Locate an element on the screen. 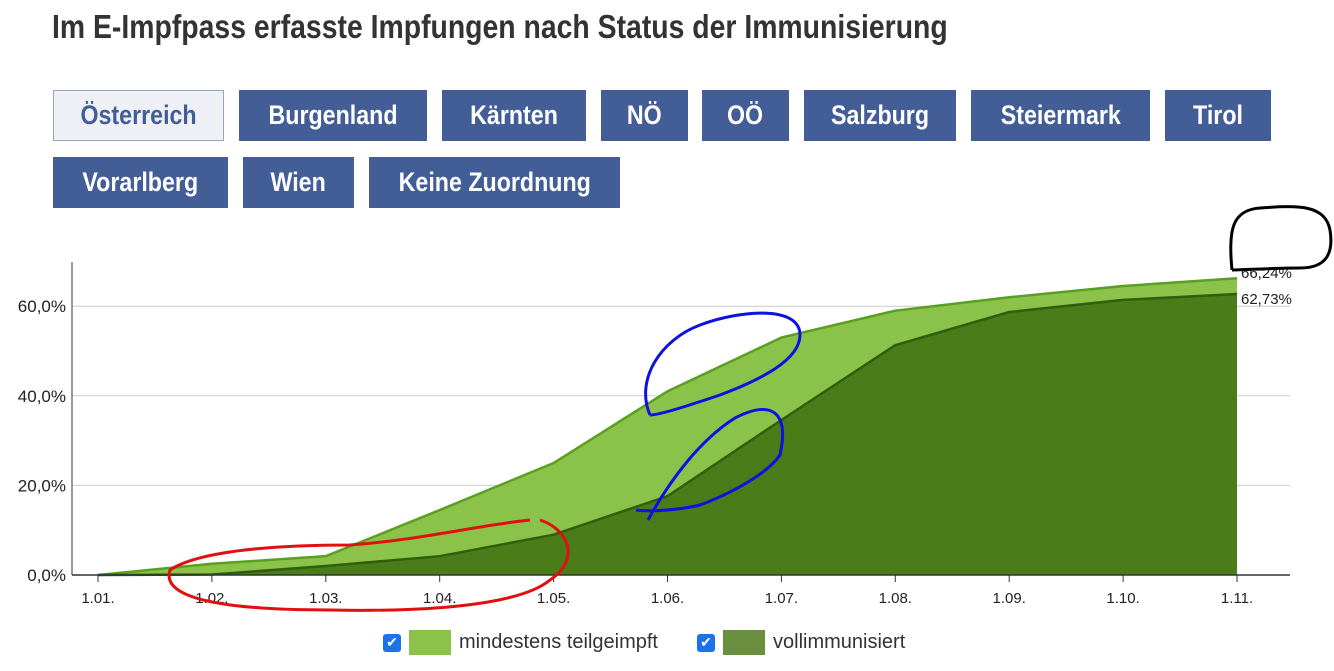 The image size is (1334, 671). region-button-label: NÖ is located at coordinates (644, 115).